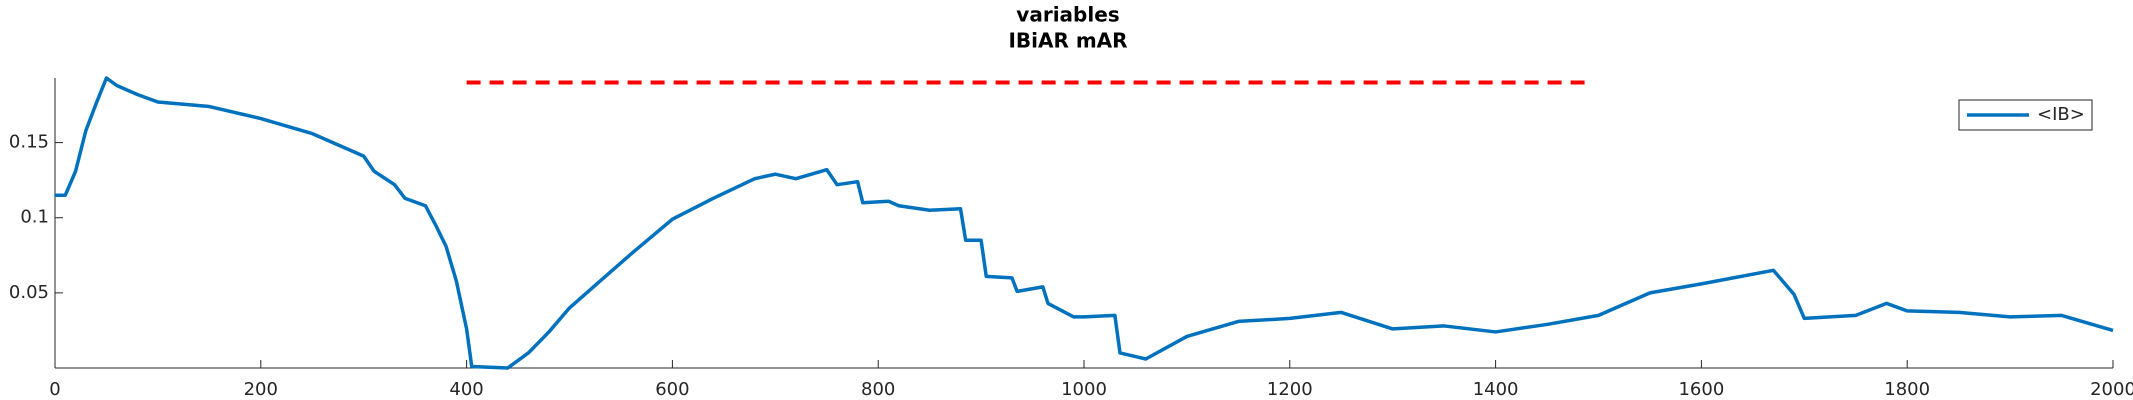 The height and width of the screenshot is (400, 2133). I want to click on legend-label: <IB>, so click(2061, 114).